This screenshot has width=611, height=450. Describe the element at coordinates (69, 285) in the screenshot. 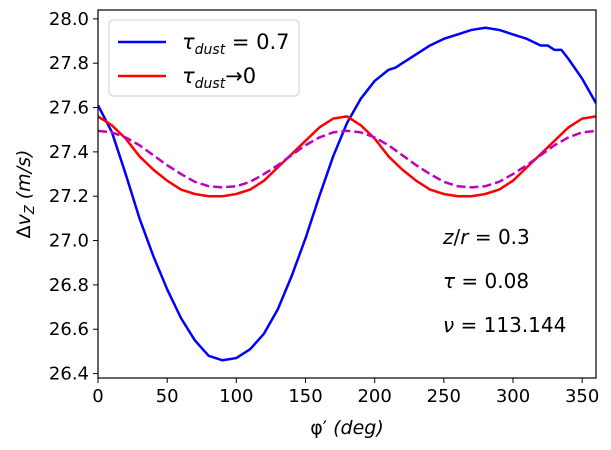

I see `y-tick-label-26.8: 26.8` at that location.